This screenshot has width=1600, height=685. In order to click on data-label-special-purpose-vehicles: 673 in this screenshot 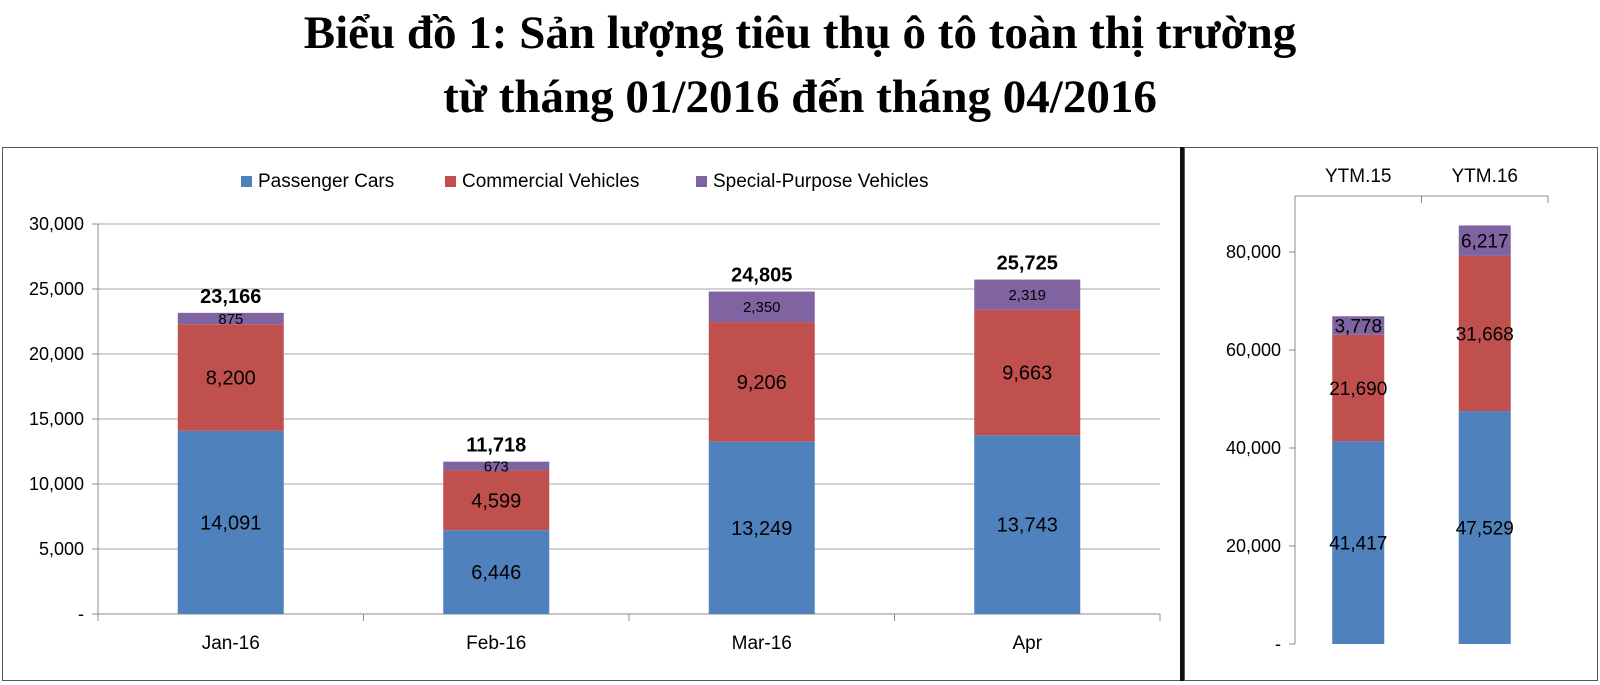, I will do `click(496, 466)`.